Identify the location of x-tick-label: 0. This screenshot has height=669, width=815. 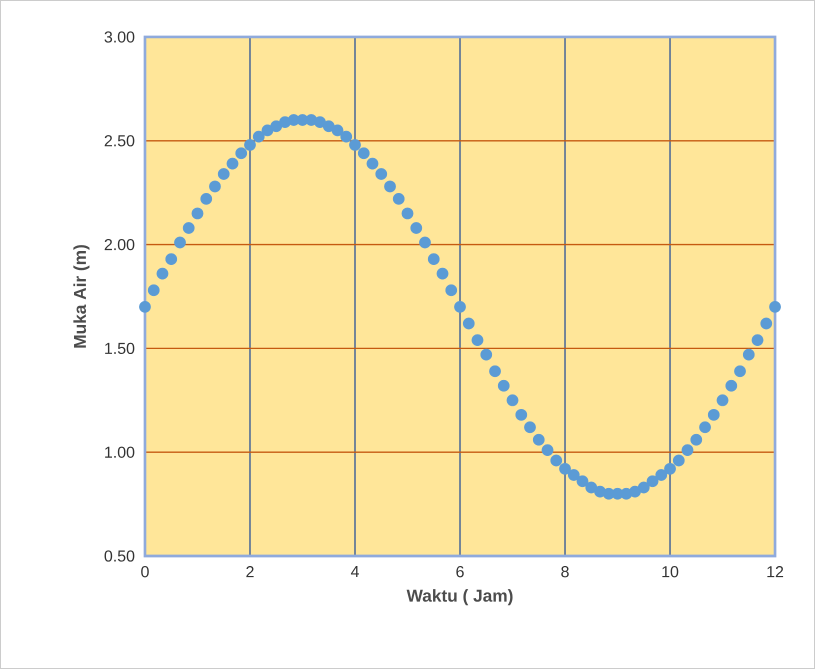
(145, 572).